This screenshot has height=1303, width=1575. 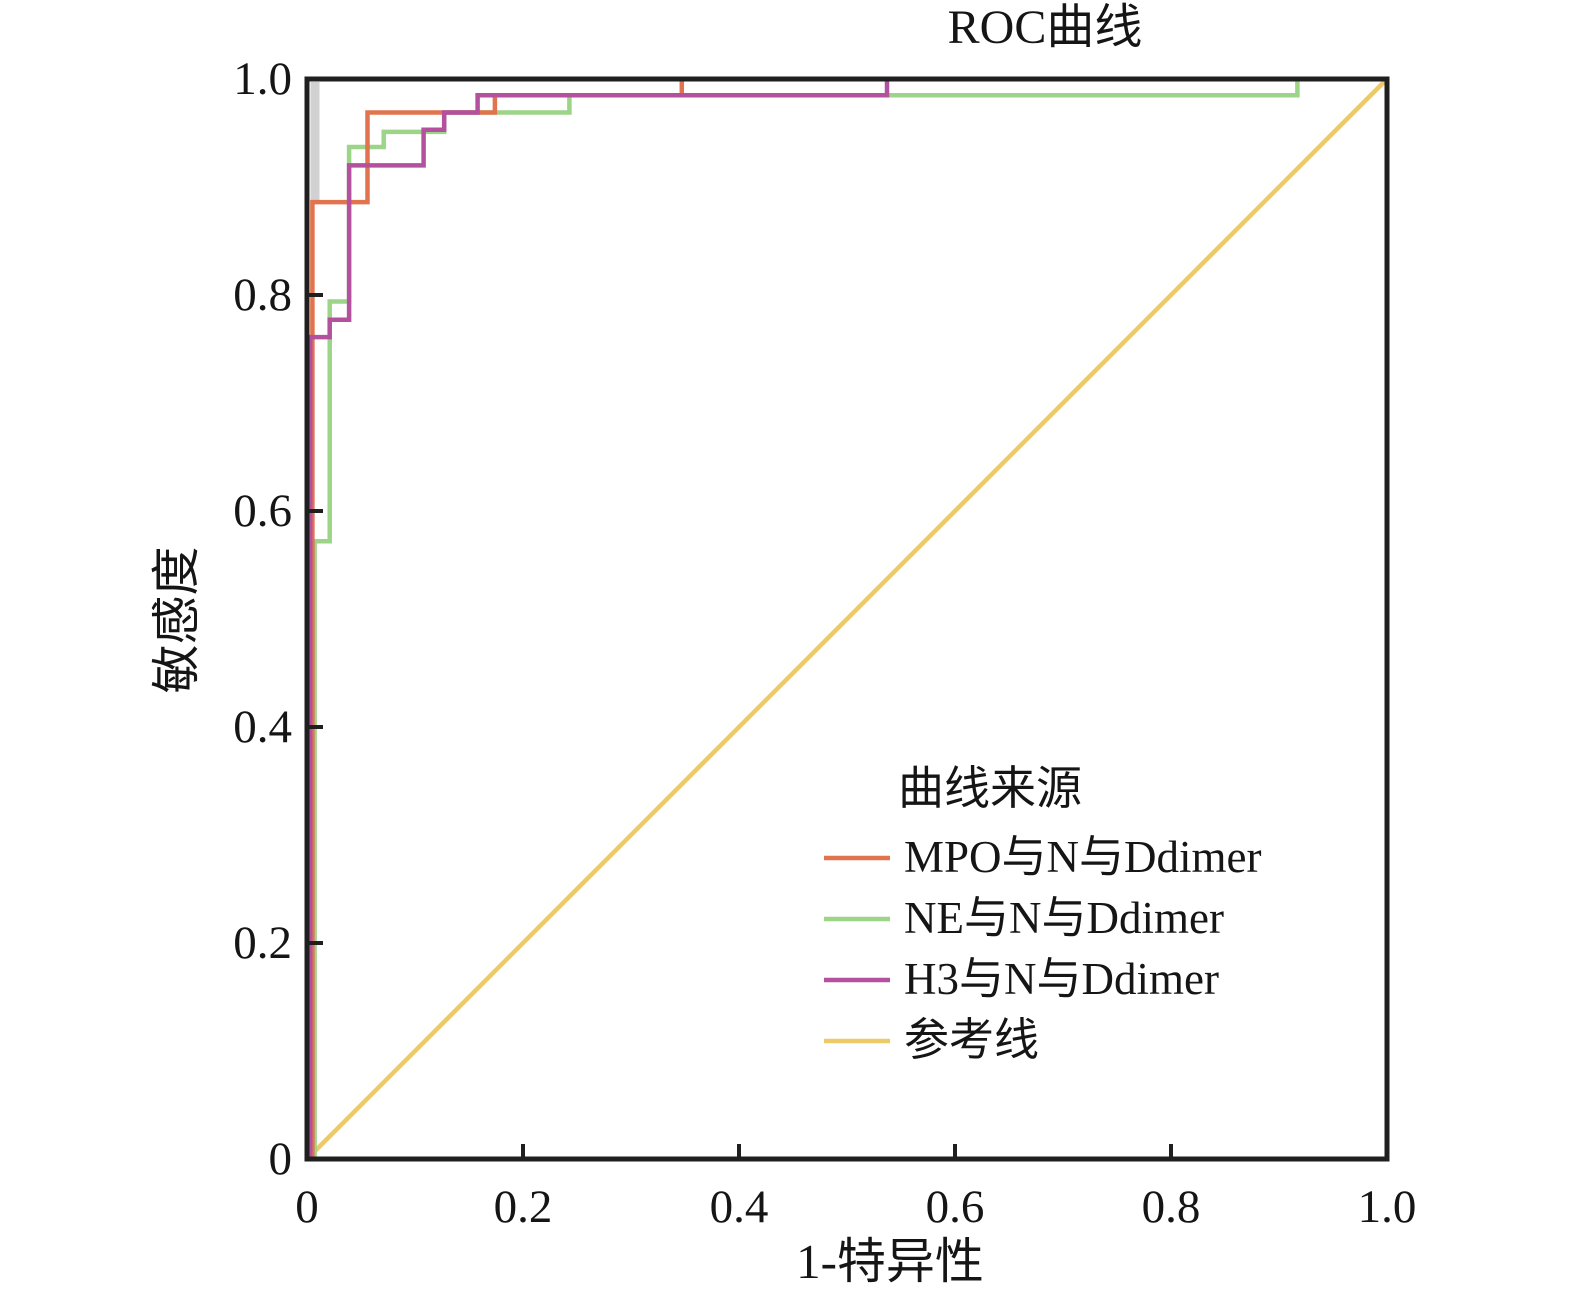 What do you see at coordinates (990, 788) in the screenshot?
I see `legend-title: 曲线来源` at bounding box center [990, 788].